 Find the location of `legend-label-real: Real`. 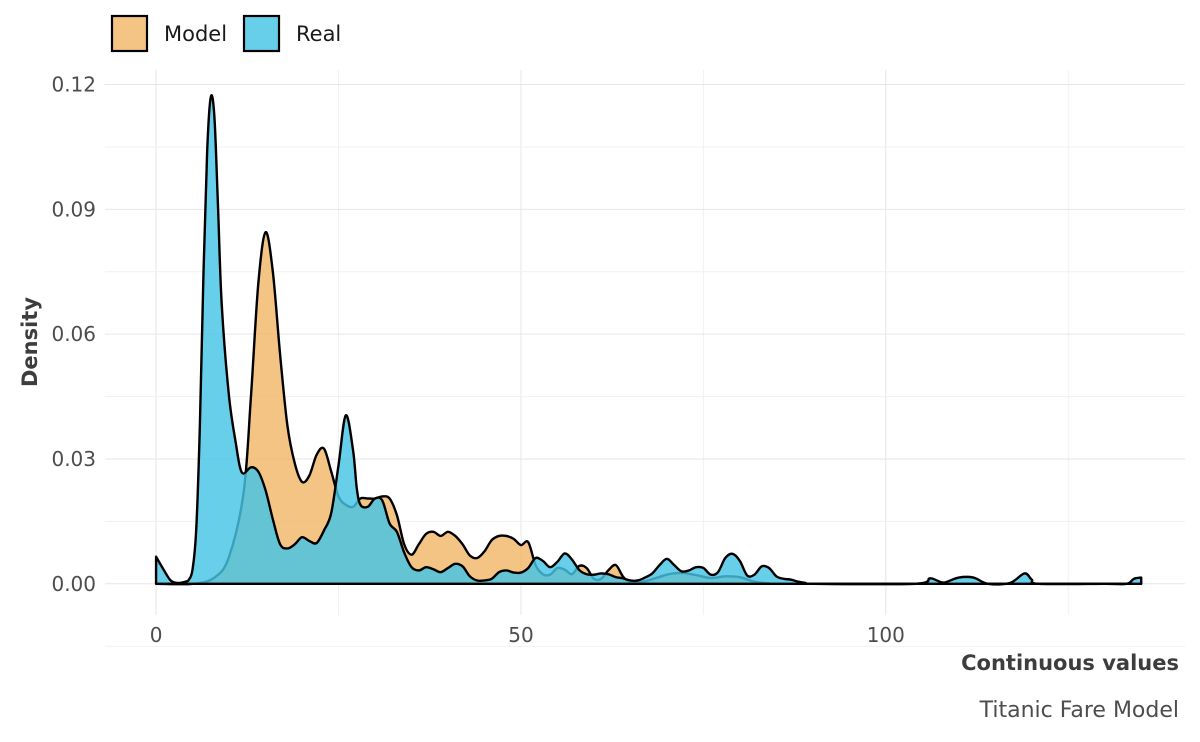

legend-label-real: Real is located at coordinates (318, 34).